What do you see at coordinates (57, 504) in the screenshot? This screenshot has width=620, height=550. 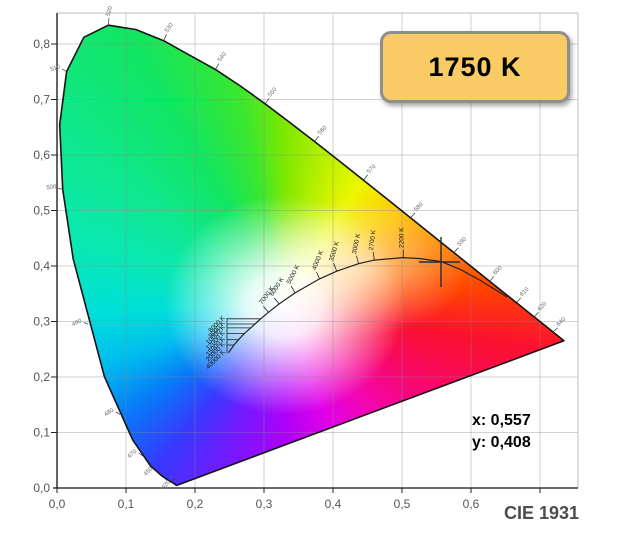 I see `x-axis-tick-label: 0,0` at bounding box center [57, 504].